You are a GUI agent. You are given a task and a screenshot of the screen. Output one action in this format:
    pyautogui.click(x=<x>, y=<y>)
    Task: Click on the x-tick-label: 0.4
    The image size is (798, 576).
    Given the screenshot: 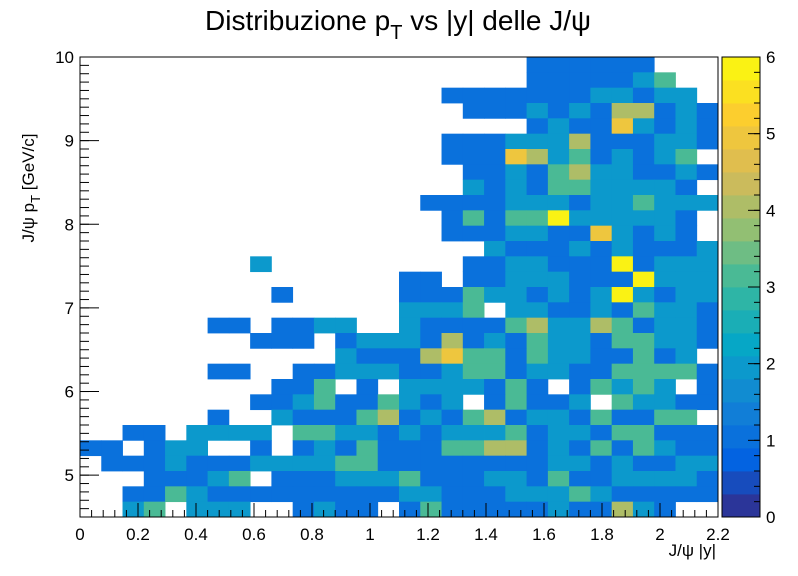 What is the action you would take?
    pyautogui.click(x=196, y=534)
    